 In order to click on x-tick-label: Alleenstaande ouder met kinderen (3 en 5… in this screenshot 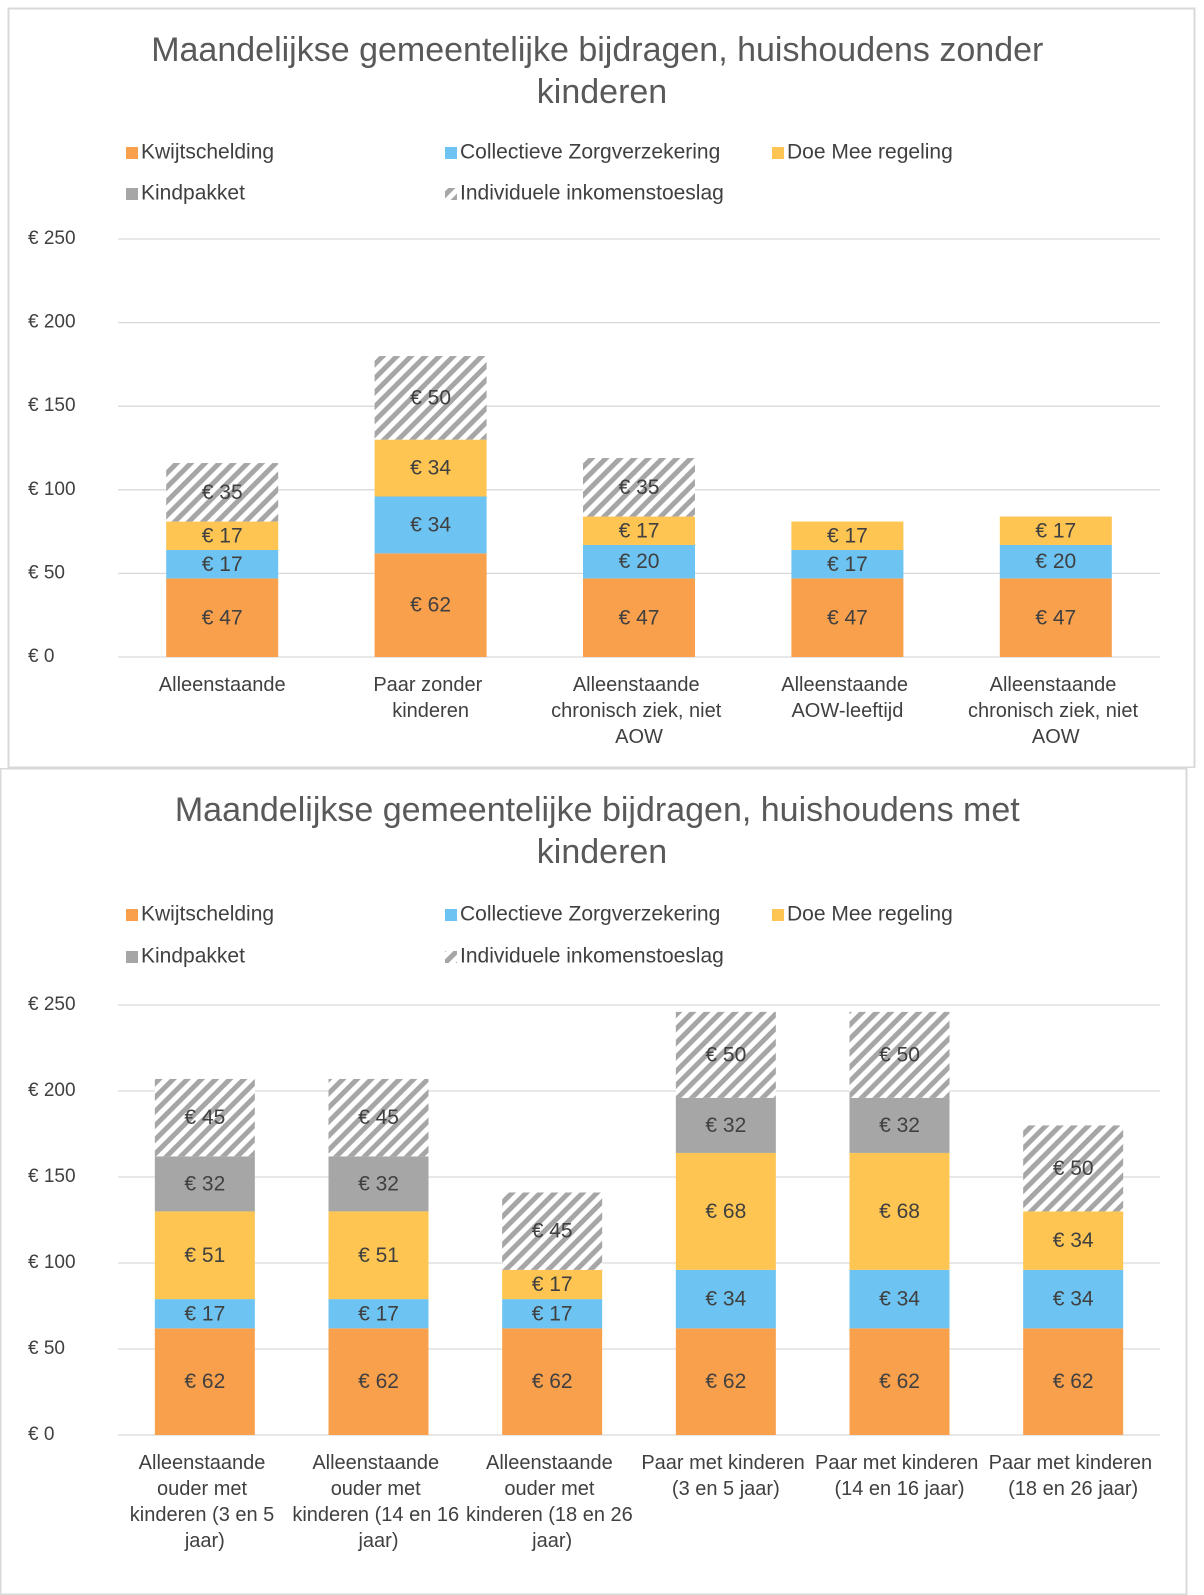, I will do `click(205, 1502)`.